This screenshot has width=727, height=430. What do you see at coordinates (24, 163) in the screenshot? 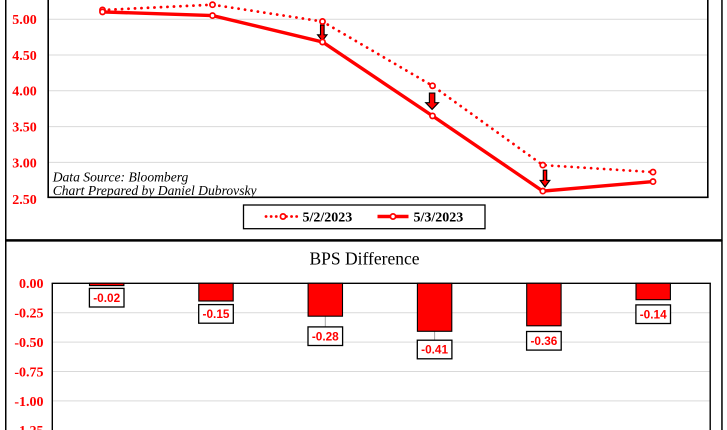
I see `svg-text: 3.00` at bounding box center [24, 163].